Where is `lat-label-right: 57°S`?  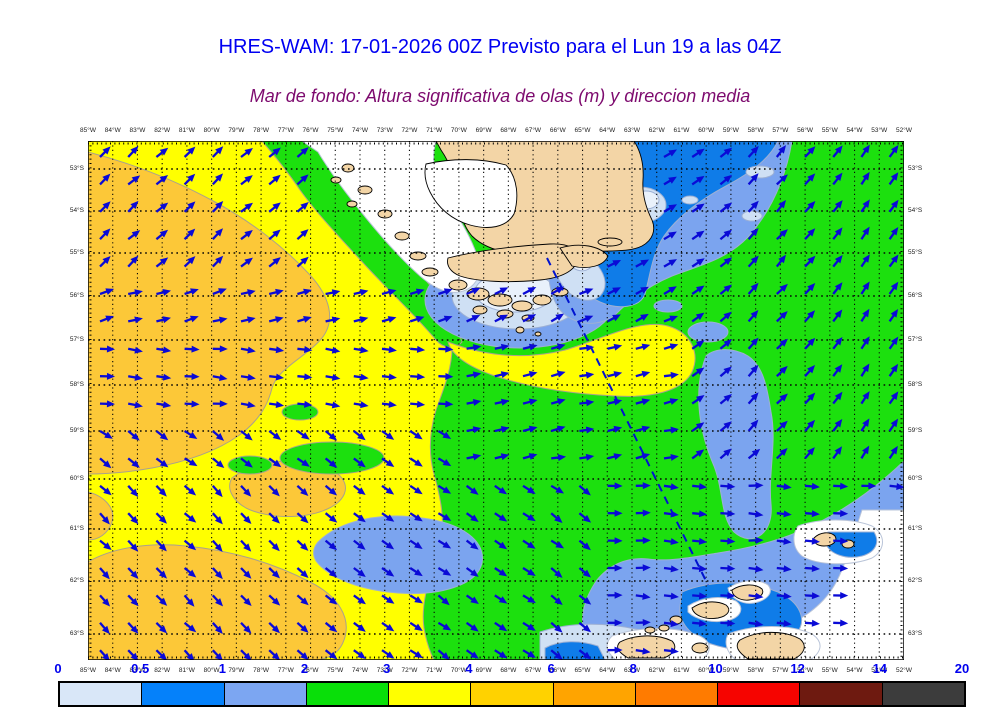
lat-label-right: 57°S is located at coordinates (915, 339).